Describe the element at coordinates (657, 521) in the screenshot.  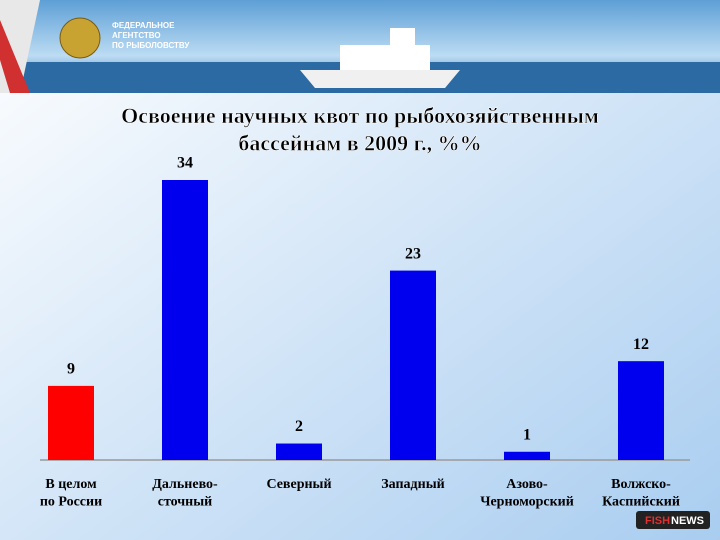
I see `brand-fish: FISH` at that location.